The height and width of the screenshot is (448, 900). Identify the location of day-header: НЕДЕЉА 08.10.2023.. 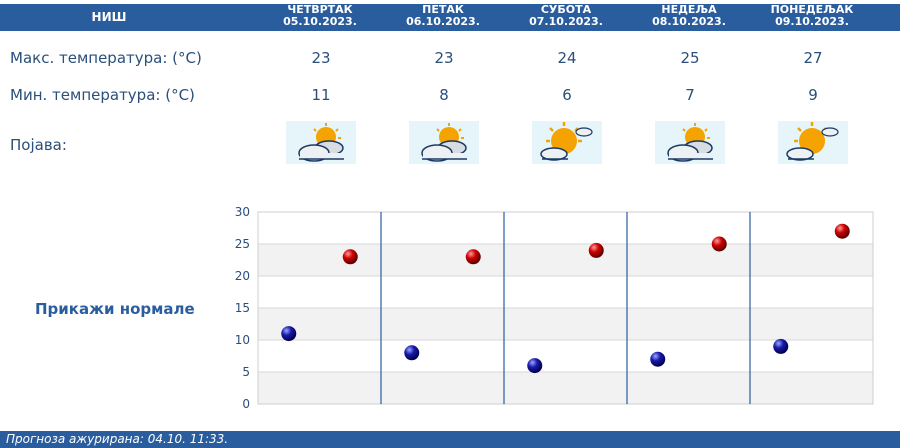
(689, 17).